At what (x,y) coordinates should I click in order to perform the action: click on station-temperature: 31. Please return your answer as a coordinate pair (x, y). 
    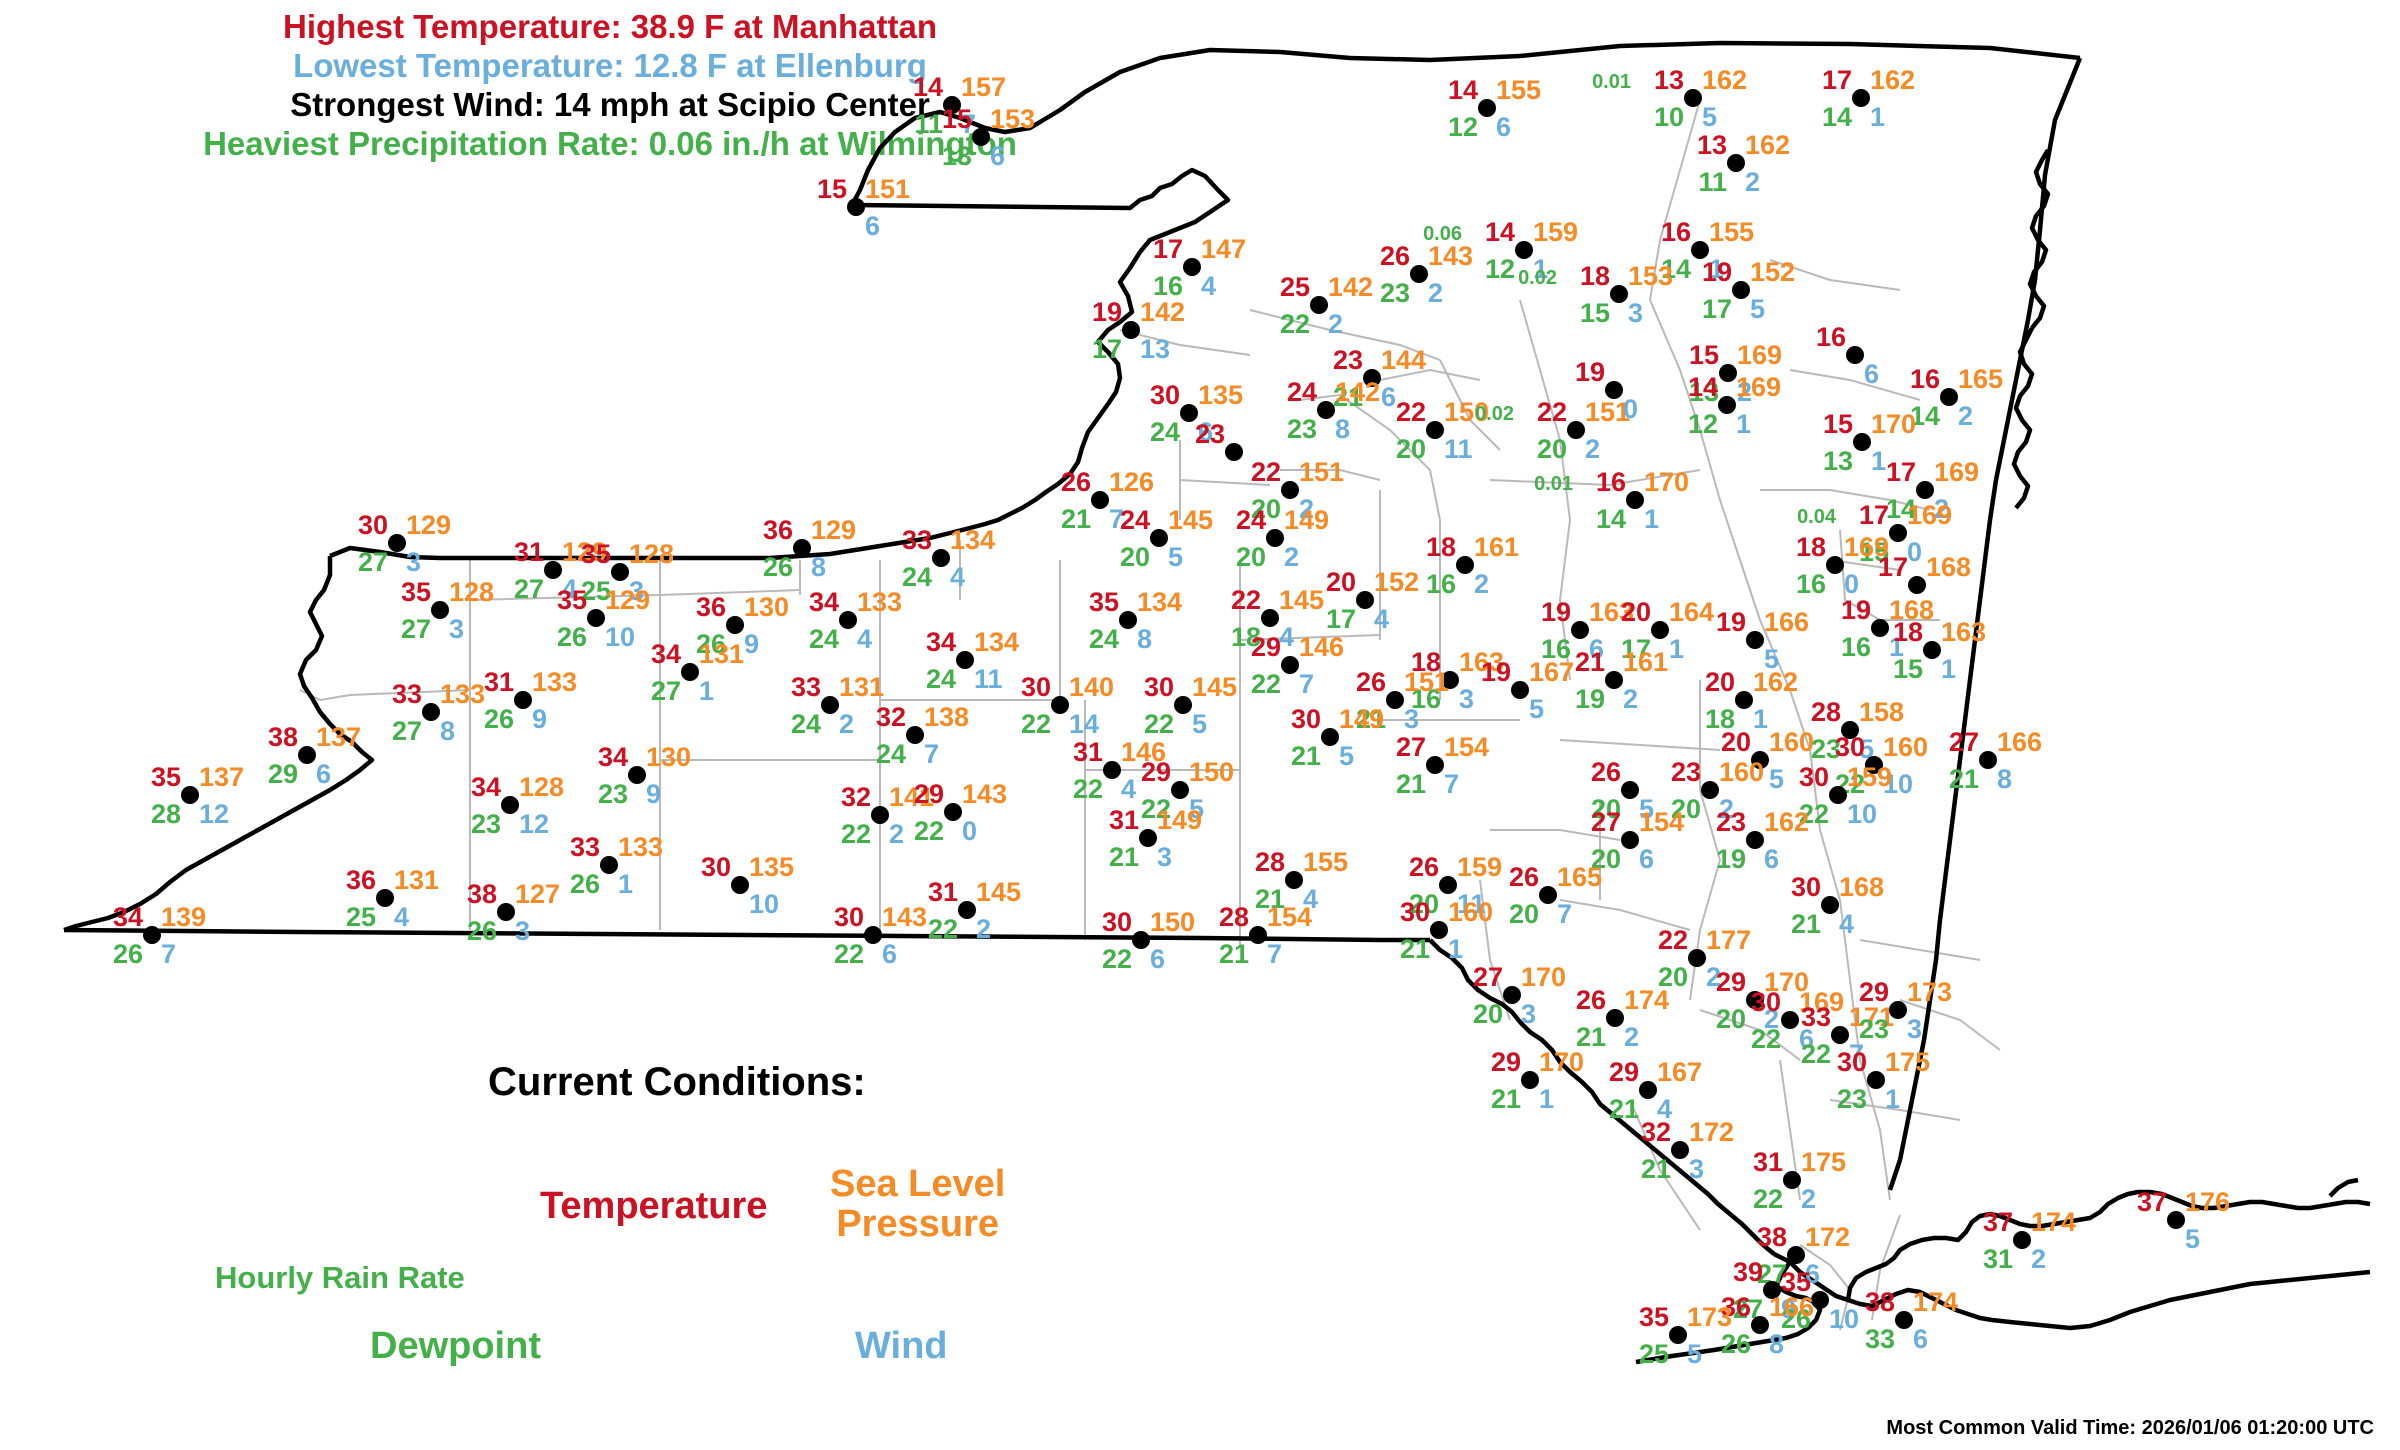
    Looking at the image, I should click on (528, 552).